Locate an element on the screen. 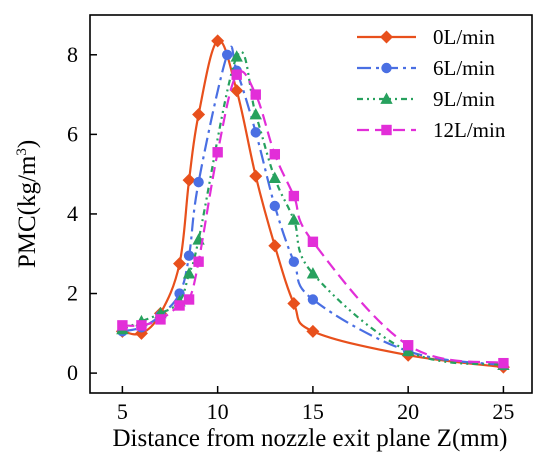 Image resolution: width=550 pixels, height=462 pixels. legend-item: 0L/min is located at coordinates (426, 37).